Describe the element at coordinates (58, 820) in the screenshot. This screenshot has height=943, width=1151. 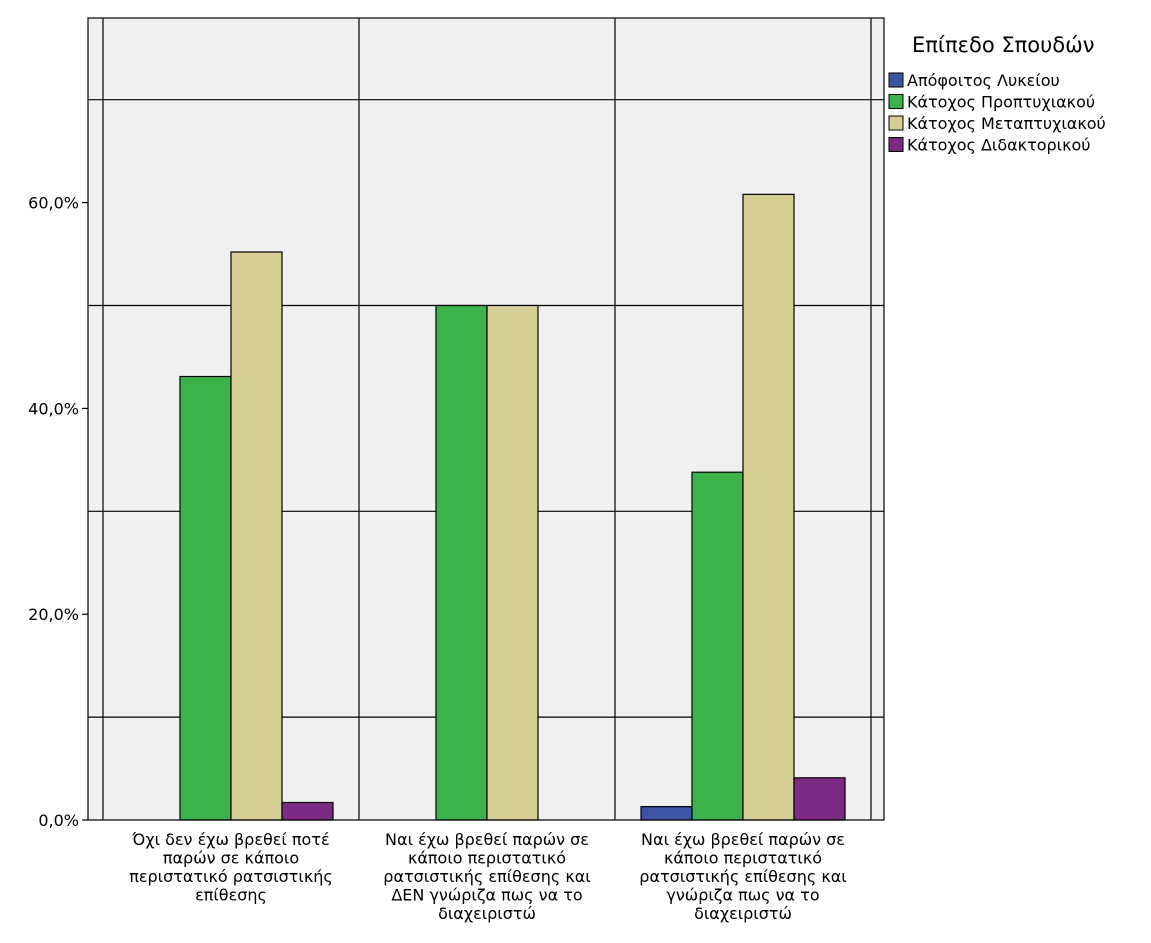
I see `y-tick-label: 0,0%` at that location.